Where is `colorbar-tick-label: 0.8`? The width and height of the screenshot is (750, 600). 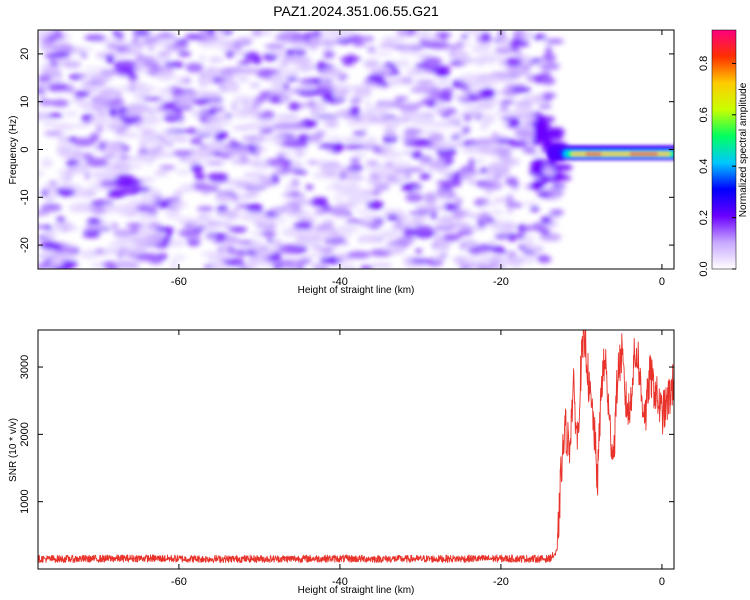
colorbar-tick-label: 0.8 is located at coordinates (704, 63).